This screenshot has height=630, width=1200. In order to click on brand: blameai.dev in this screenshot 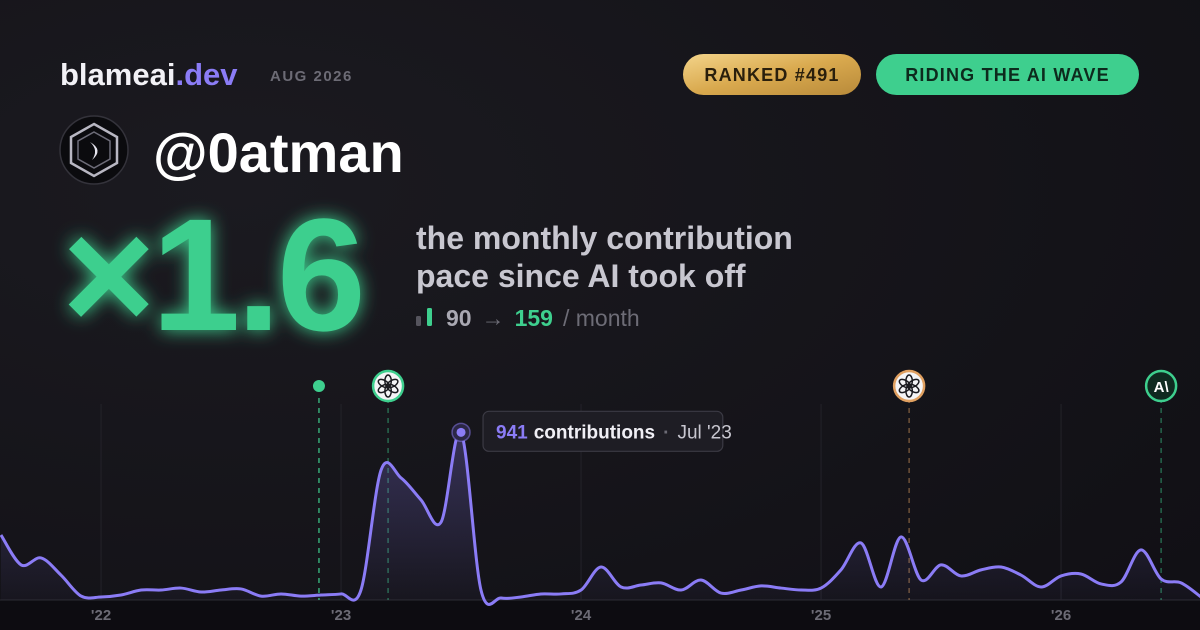, I will do `click(149, 74)`.